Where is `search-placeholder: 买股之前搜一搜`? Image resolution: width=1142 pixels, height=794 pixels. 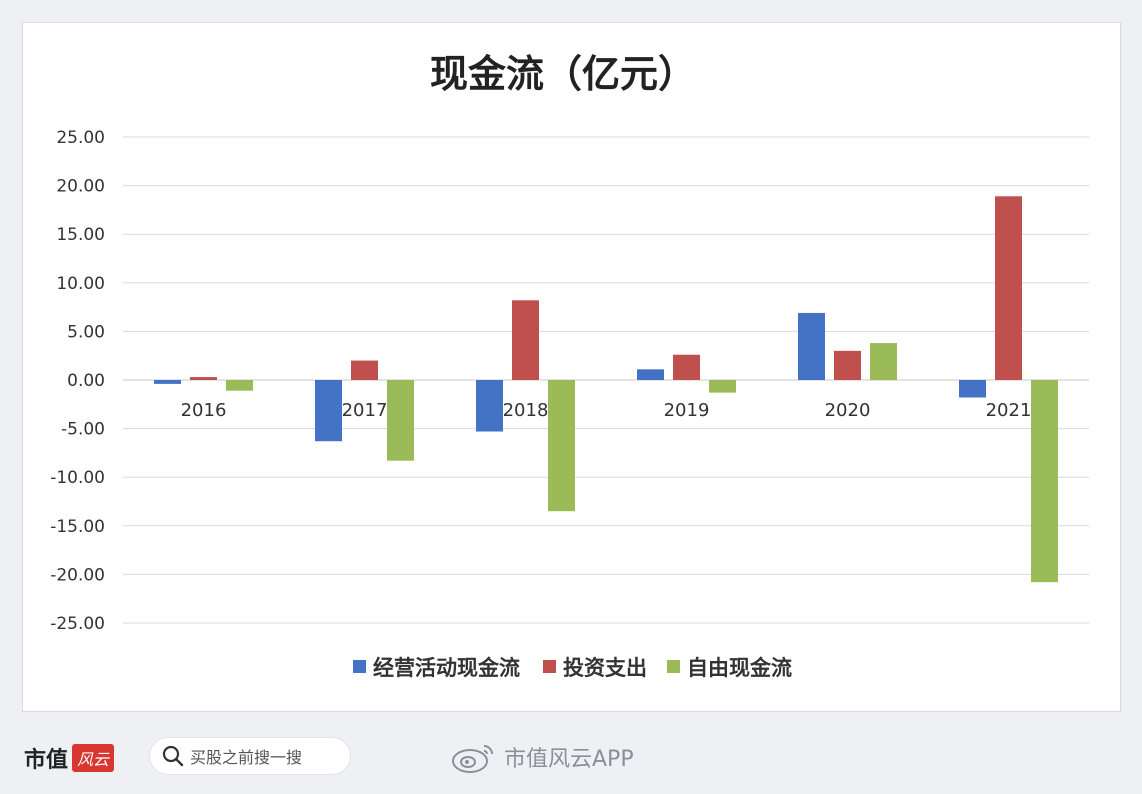 search-placeholder: 买股之前搜一搜 is located at coordinates (246, 757).